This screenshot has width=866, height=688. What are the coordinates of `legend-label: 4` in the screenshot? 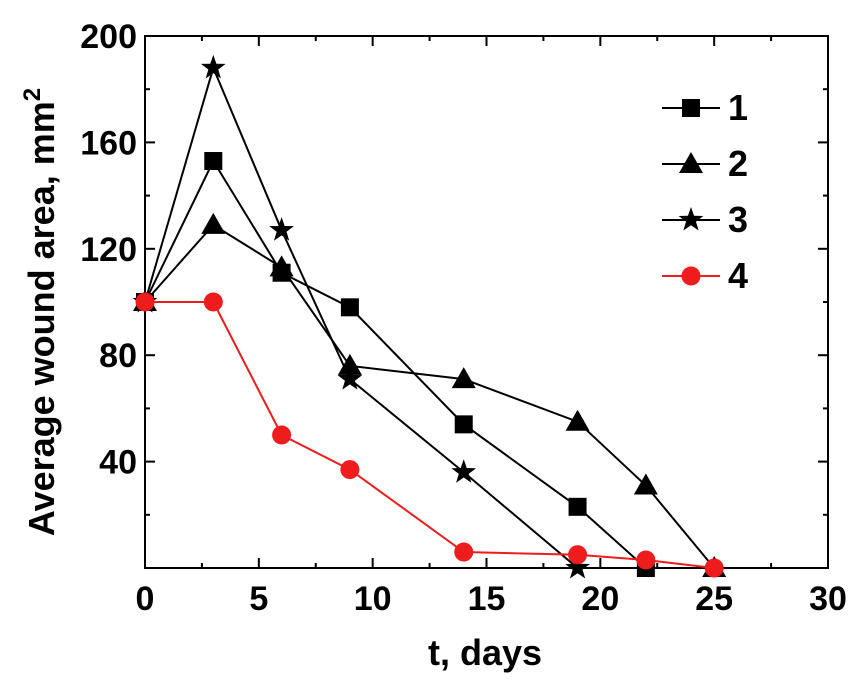 It's located at (738, 275).